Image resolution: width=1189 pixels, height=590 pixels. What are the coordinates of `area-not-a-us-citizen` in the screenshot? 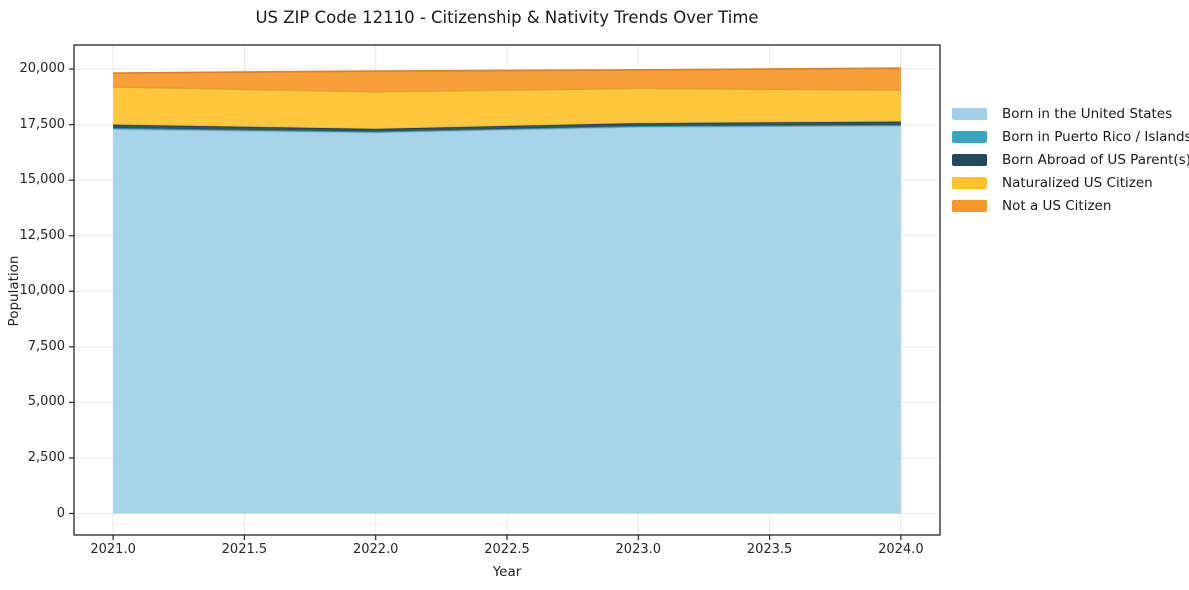 It's located at (507, 80).